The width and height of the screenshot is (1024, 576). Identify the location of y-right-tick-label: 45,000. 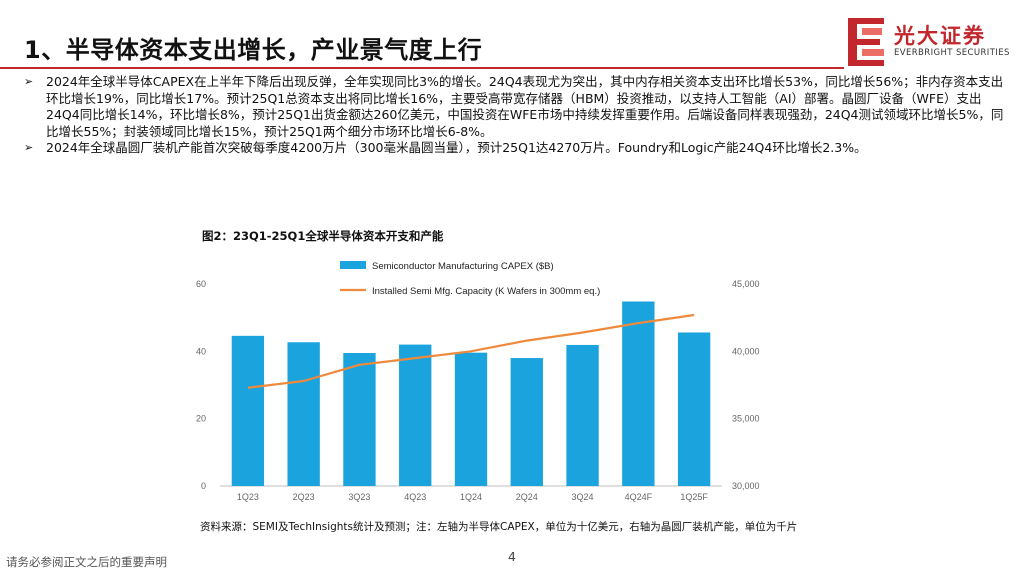
(746, 284).